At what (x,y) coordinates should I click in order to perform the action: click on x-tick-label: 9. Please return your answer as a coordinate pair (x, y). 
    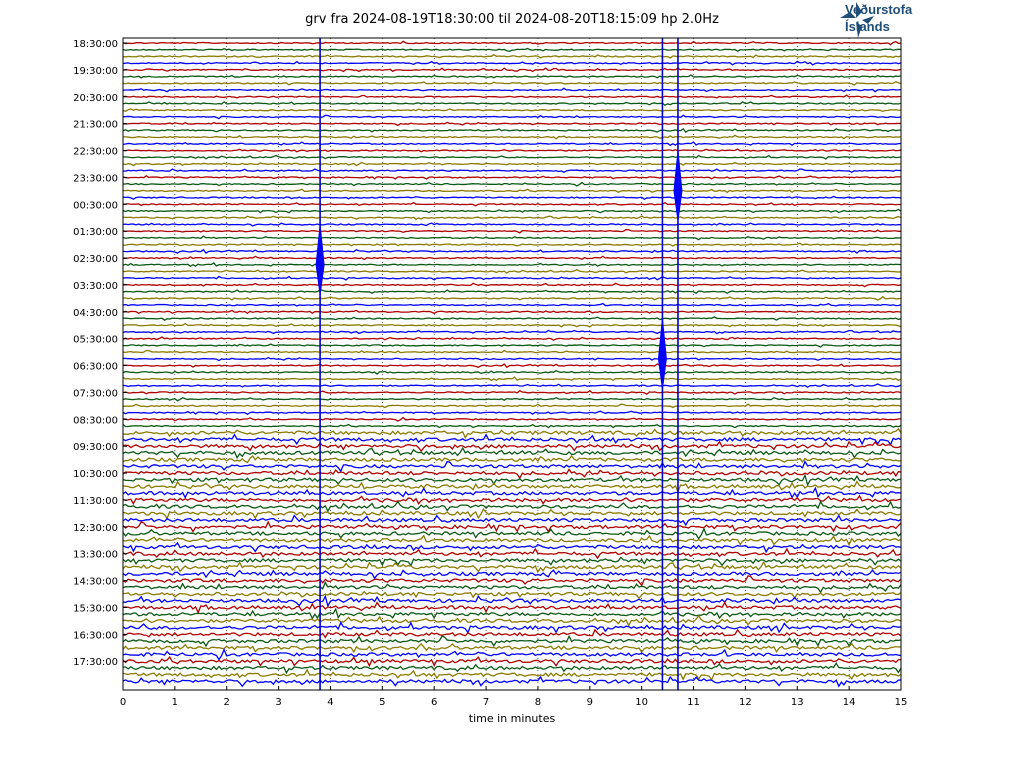
    Looking at the image, I should click on (590, 702).